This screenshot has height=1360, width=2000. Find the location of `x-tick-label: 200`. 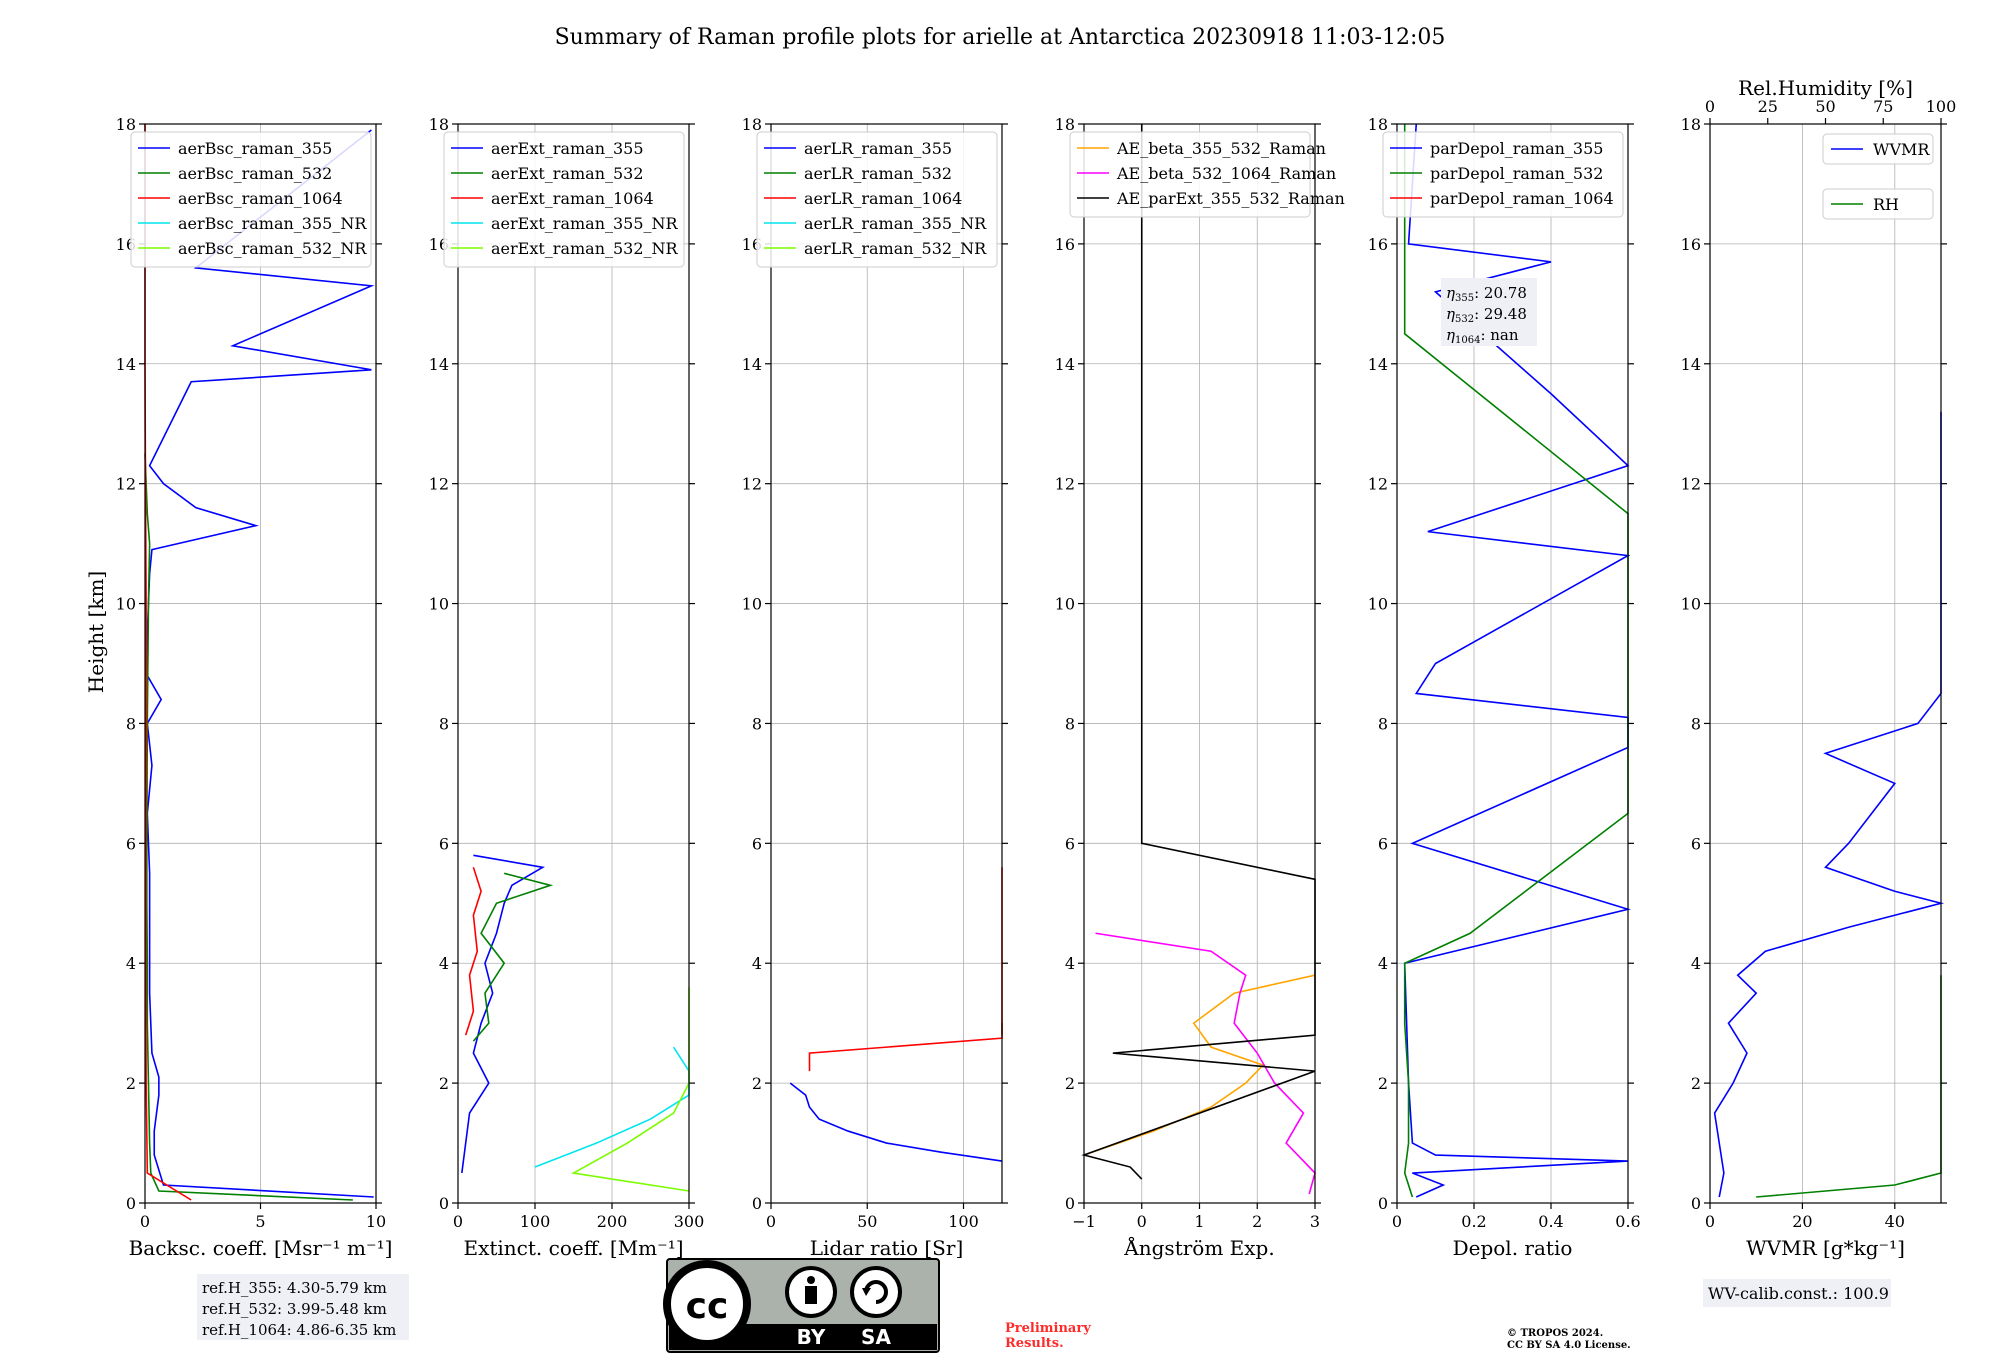

x-tick-label: 200 is located at coordinates (612, 1221).